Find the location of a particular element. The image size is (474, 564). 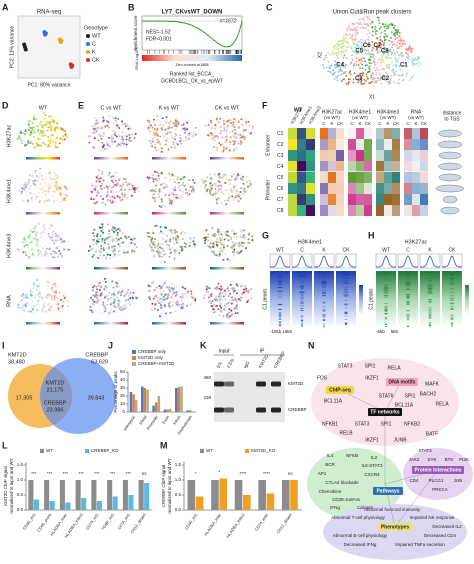

colorbar is located at coordinates (43, 158).